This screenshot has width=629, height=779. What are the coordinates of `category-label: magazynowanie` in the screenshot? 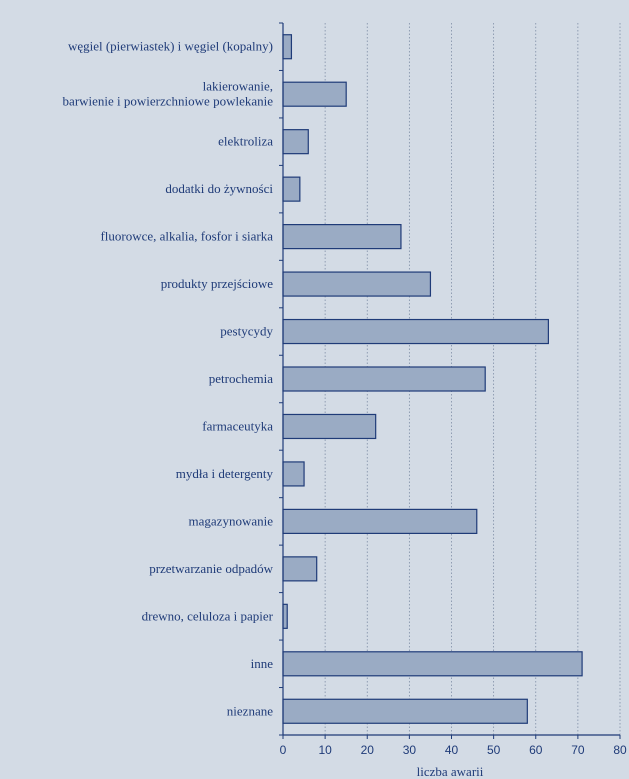 It's located at (231, 520).